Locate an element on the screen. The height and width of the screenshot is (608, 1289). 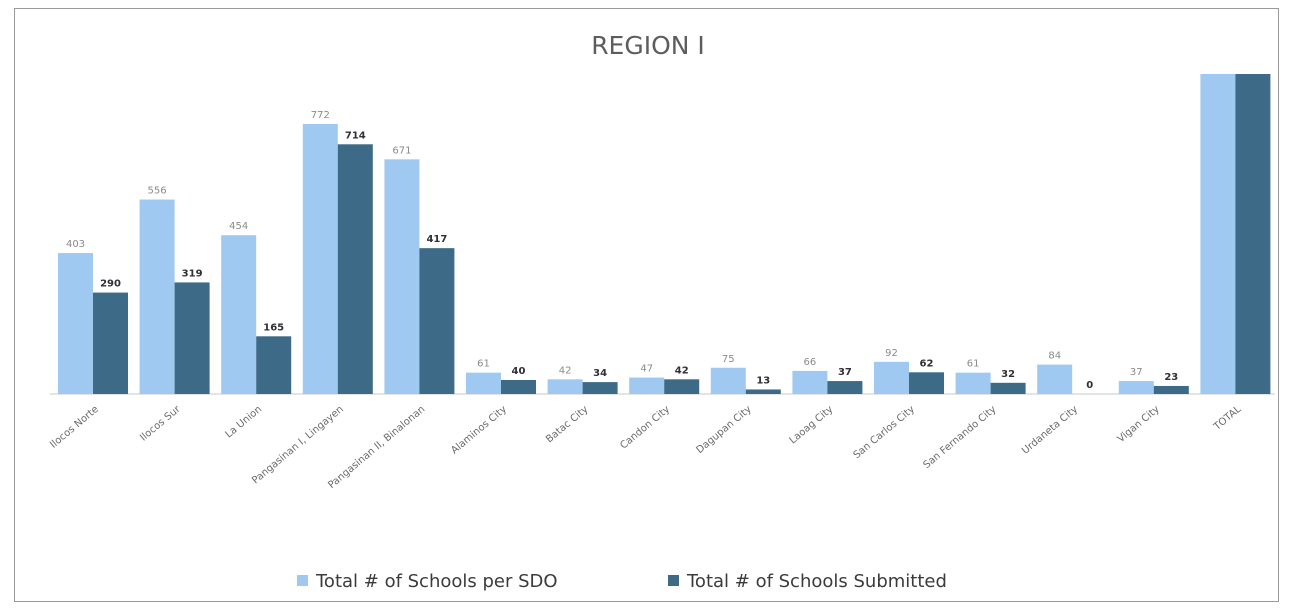
data-label-per-sdo-ilocos-sur: 556 is located at coordinates (157, 191).